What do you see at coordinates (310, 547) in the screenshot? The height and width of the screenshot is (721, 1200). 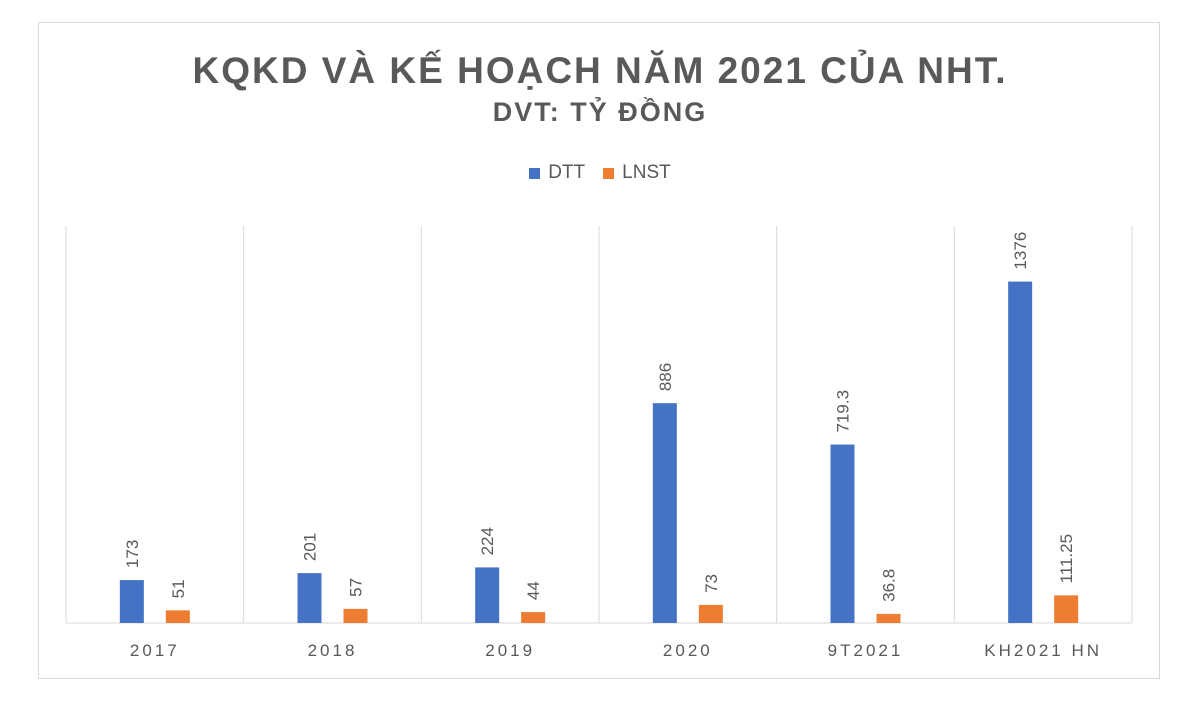 I see `data-label-dtt-1: 201` at bounding box center [310, 547].